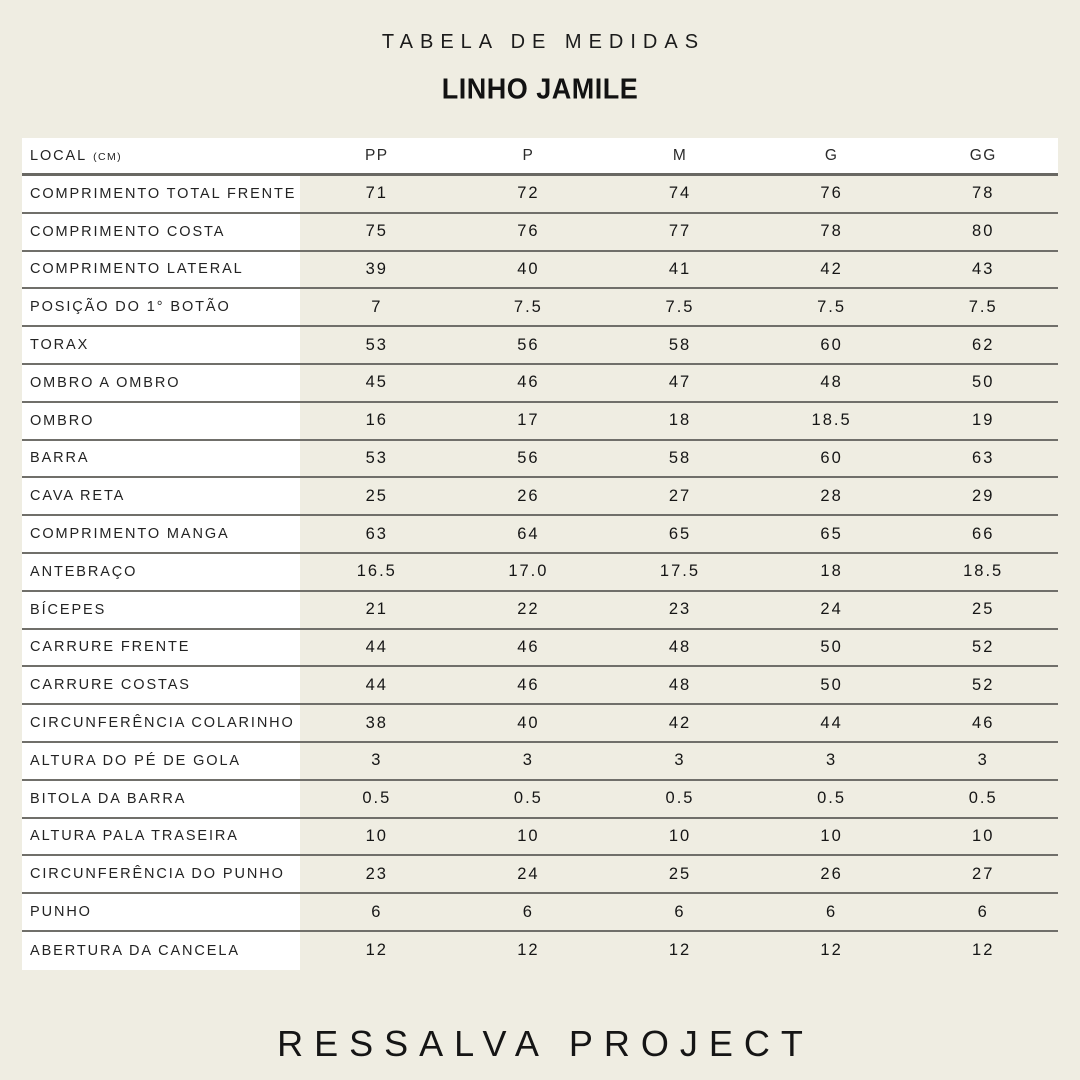  Describe the element at coordinates (376, 268) in the screenshot. I see `measurement-value: 39` at that location.